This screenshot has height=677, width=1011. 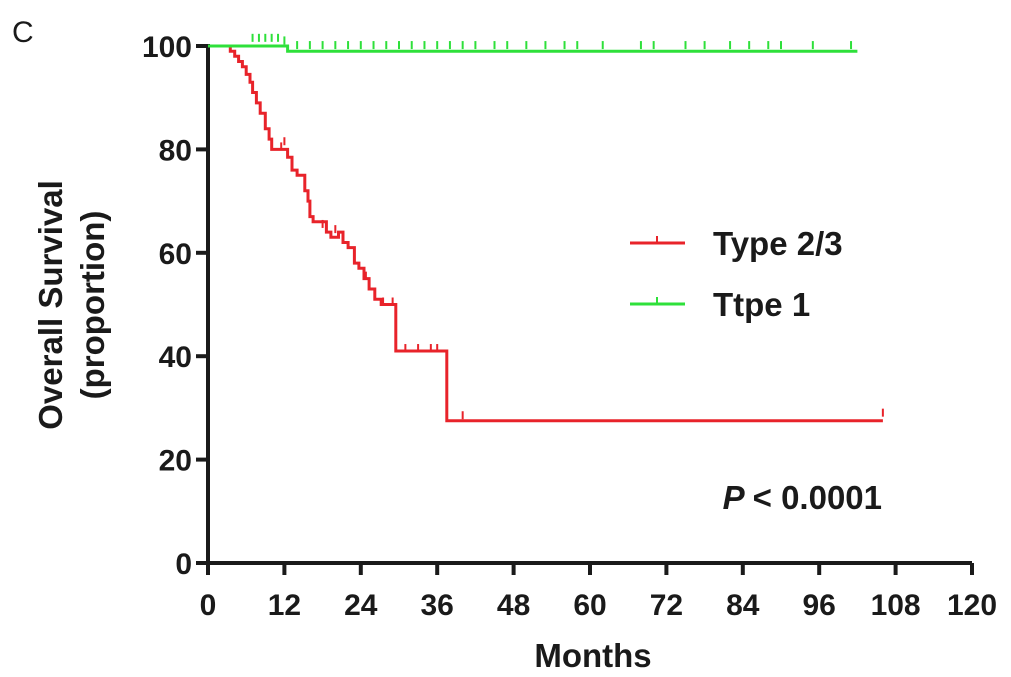 What do you see at coordinates (513, 605) in the screenshot?
I see `x-tick-label-48: 48` at bounding box center [513, 605].